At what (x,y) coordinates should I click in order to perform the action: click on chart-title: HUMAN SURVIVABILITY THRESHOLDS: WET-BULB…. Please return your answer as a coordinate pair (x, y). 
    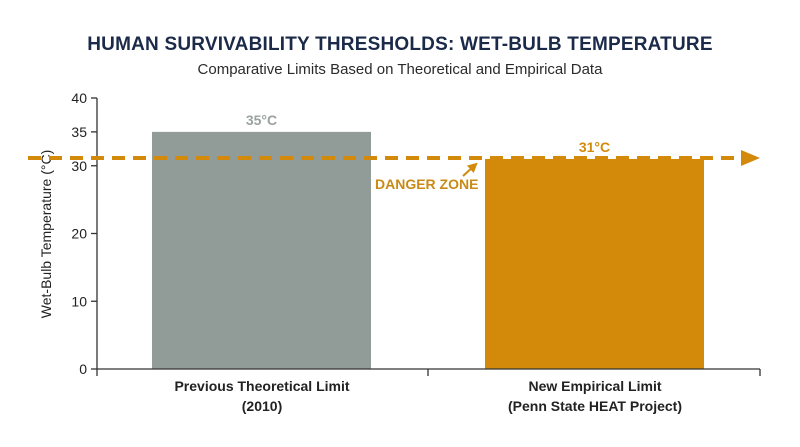
    Looking at the image, I should click on (400, 44).